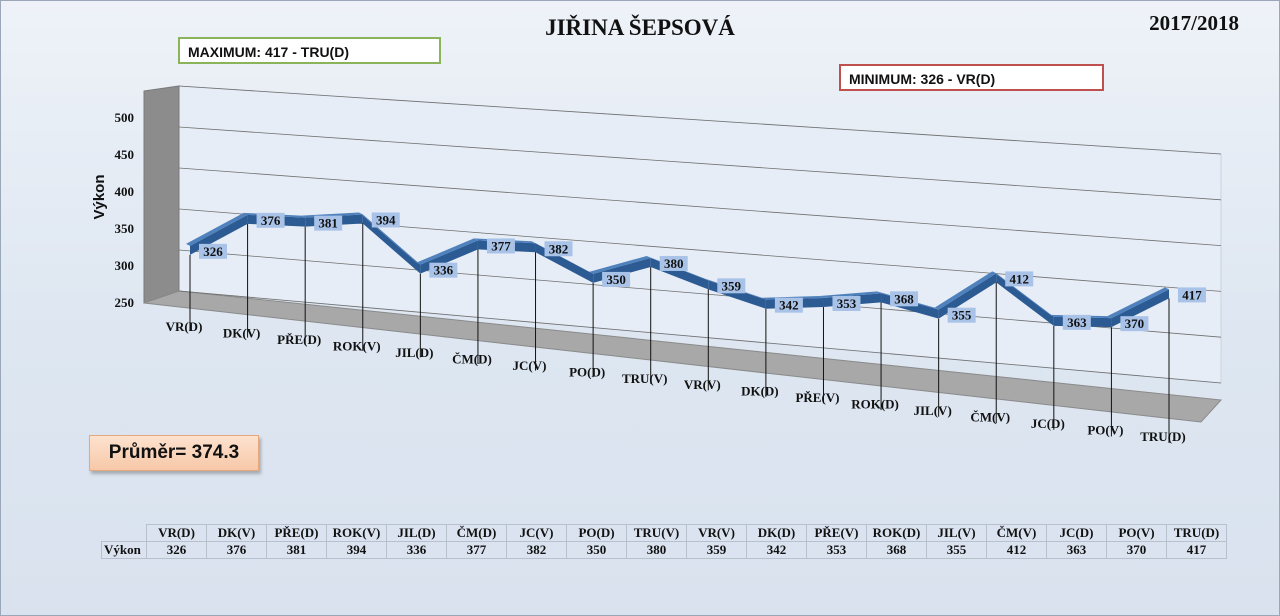  Describe the element at coordinates (184, 326) in the screenshot. I see `x-tick-label: VR(D)` at that location.